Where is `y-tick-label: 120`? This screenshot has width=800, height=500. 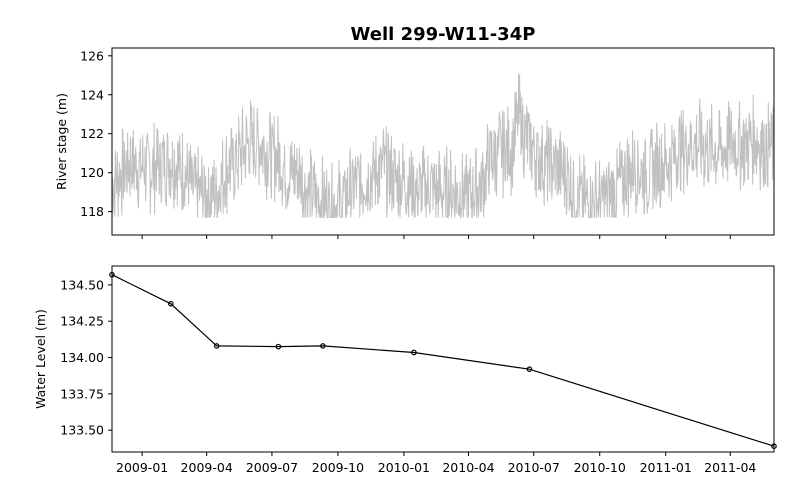 y-tick-label: 120 is located at coordinates (92, 172).